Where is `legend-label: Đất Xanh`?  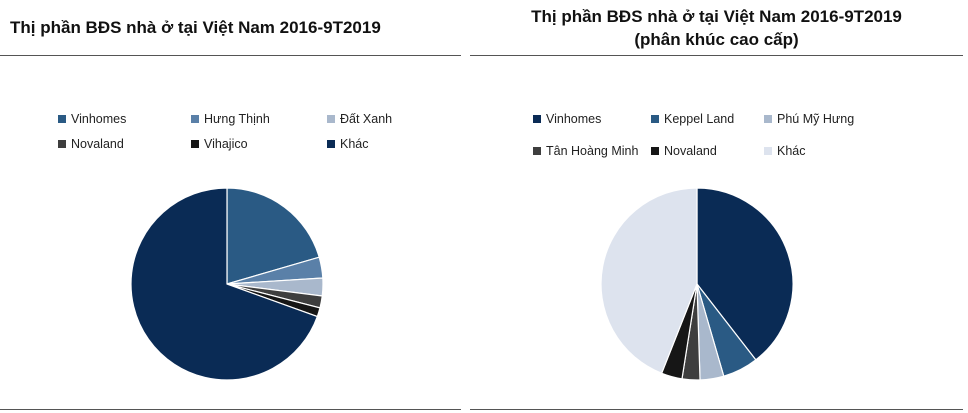
legend-label: Đất Xanh is located at coordinates (366, 119).